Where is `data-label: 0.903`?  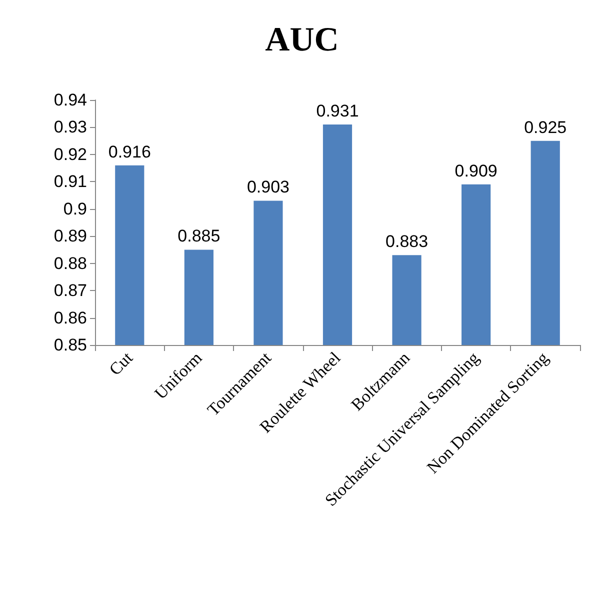
data-label: 0.903 is located at coordinates (268, 187).